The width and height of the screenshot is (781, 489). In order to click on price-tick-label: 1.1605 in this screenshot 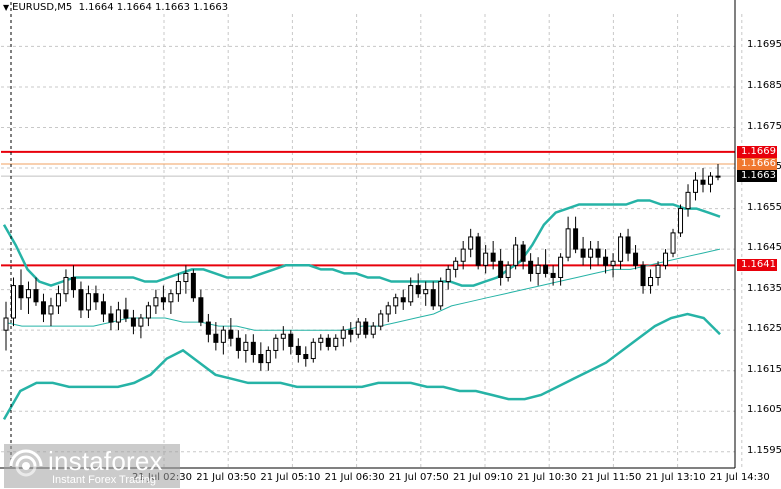, I will do `click(764, 410)`.